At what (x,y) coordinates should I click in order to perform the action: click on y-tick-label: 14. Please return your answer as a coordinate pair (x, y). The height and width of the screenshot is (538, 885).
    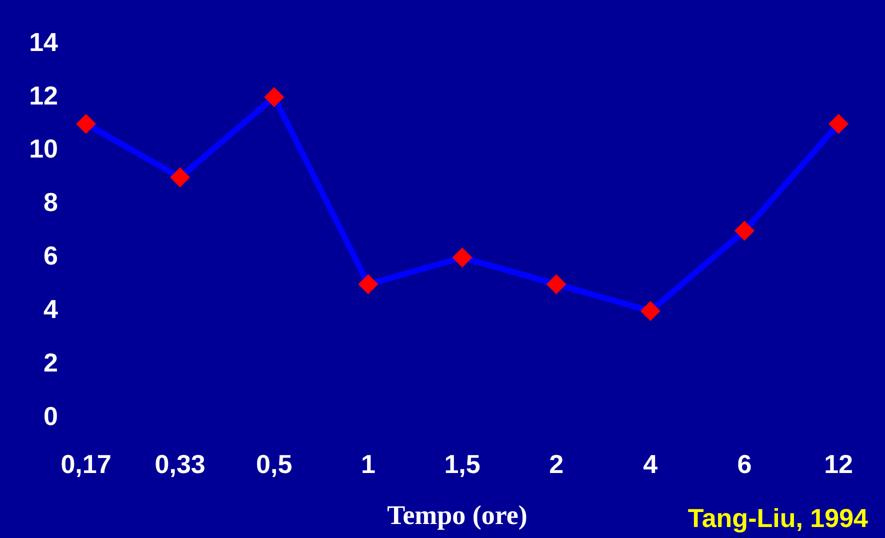
    Looking at the image, I should click on (44, 41).